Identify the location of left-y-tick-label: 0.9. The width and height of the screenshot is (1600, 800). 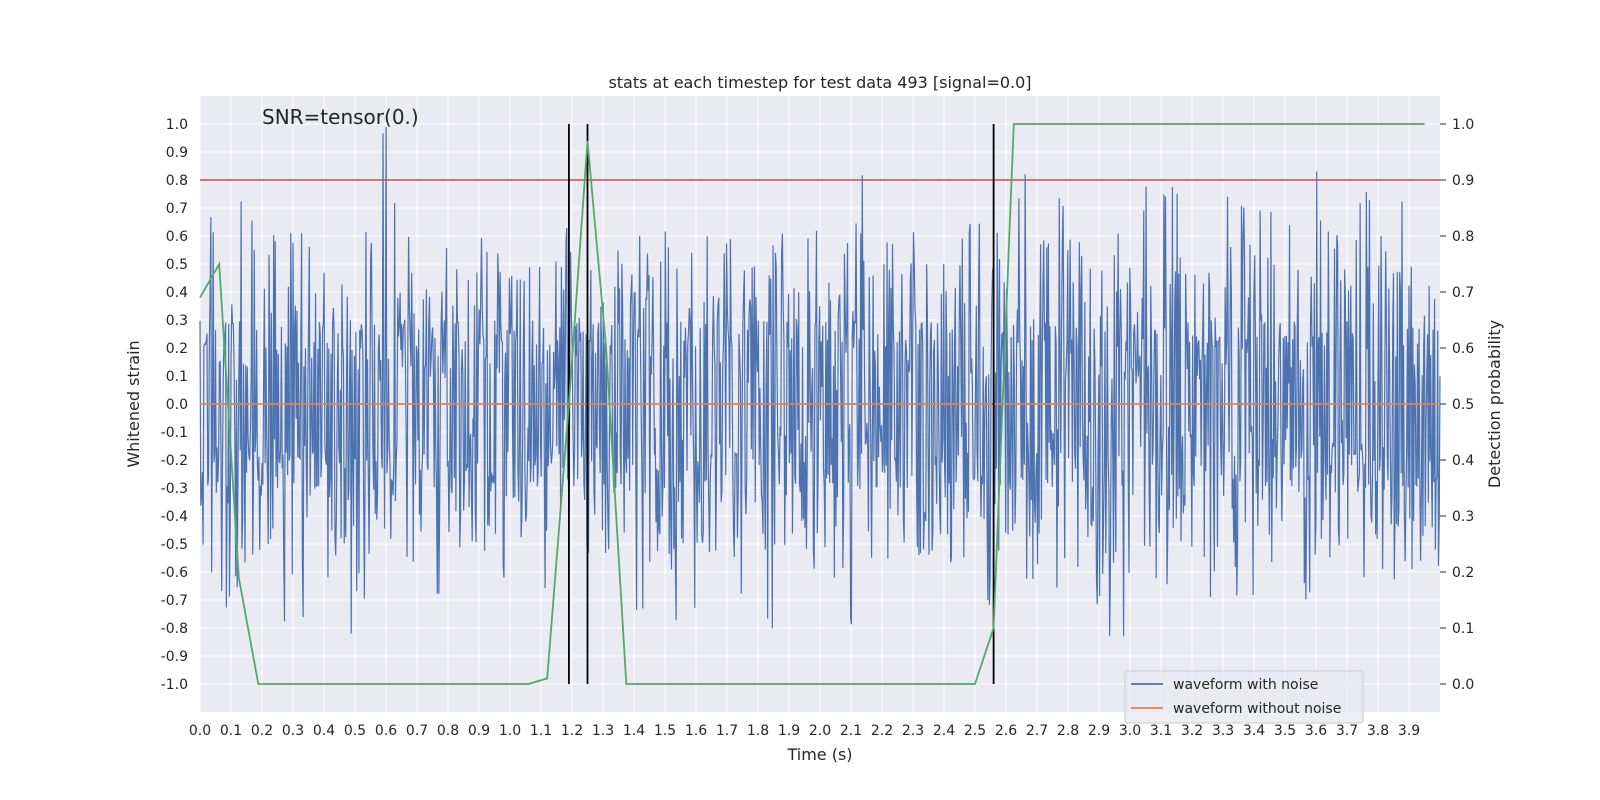
(177, 153).